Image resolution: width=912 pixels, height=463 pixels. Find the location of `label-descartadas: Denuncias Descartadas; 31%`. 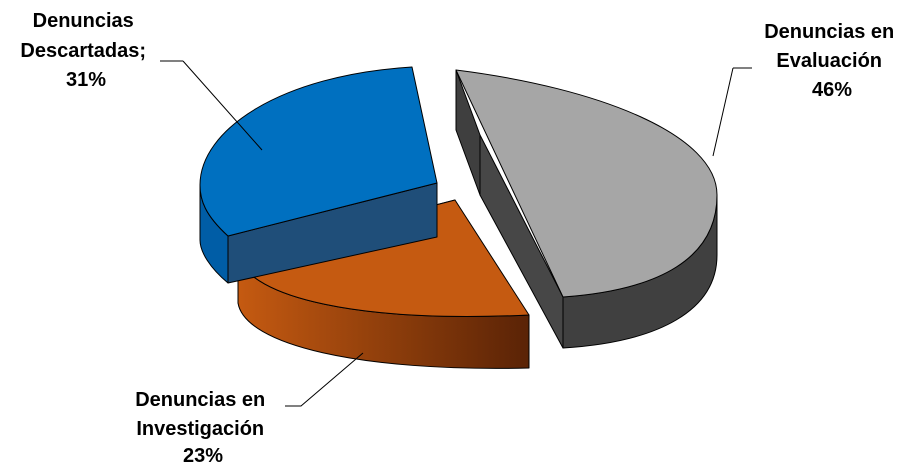

label-descartadas: Denuncias Descartadas; 31% is located at coordinates (85, 50).